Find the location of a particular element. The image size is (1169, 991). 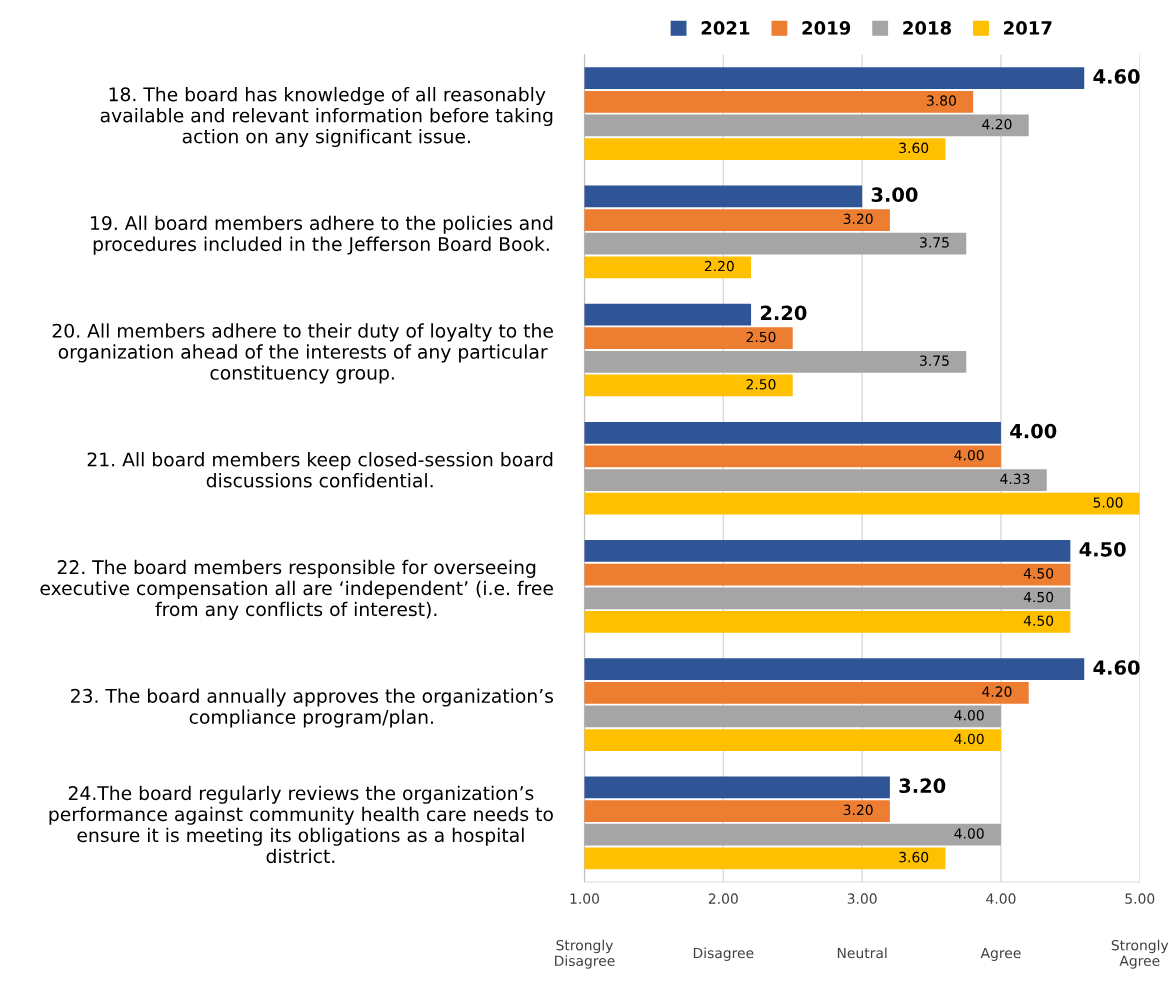

y-tick-label: 19. All board members adhere to the policies and procedures included in the Jefferson Board Book. is located at coordinates (322, 235).